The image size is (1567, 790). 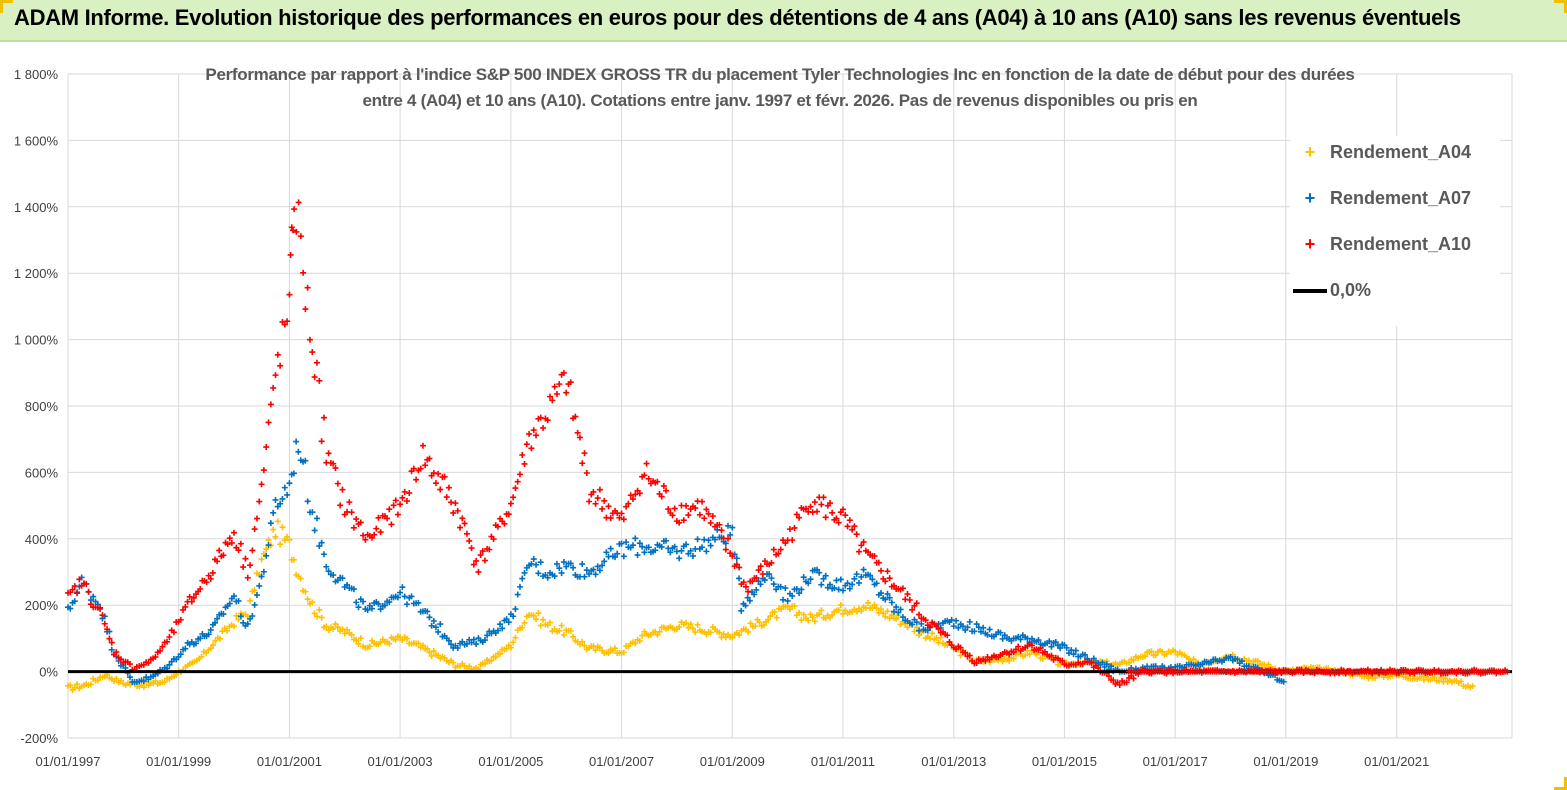 I want to click on x-tick-label: 01/01/2003, so click(x=400, y=761).